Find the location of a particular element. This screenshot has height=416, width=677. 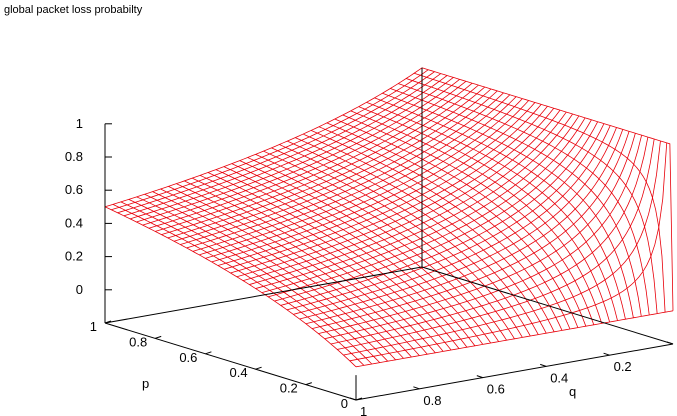

z-tick-label: 0.2 is located at coordinates (74, 256).